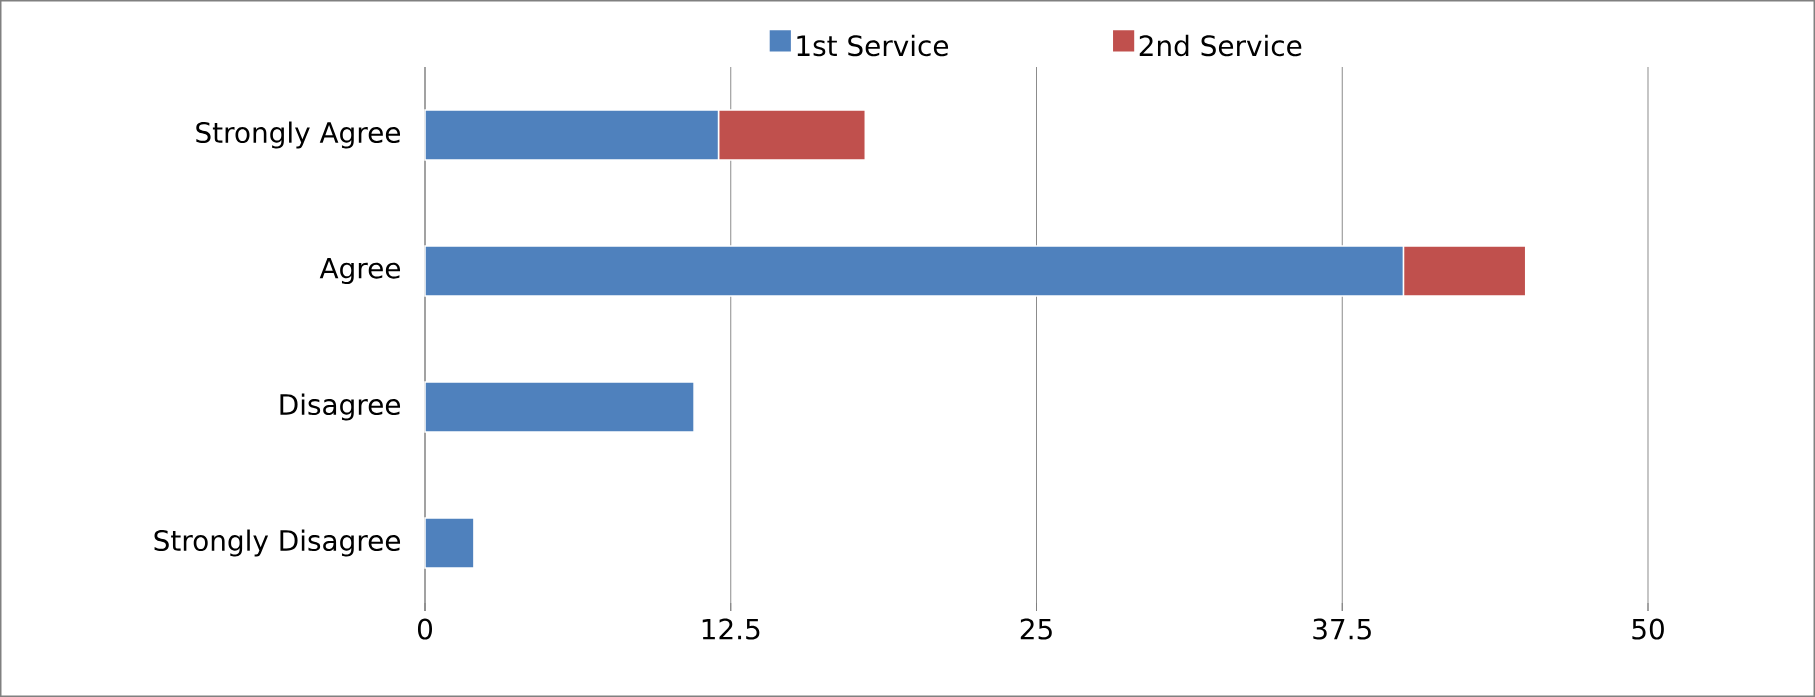 This screenshot has height=697, width=1815. What do you see at coordinates (340, 407) in the screenshot?
I see `y-tick-label: Disagree` at bounding box center [340, 407].